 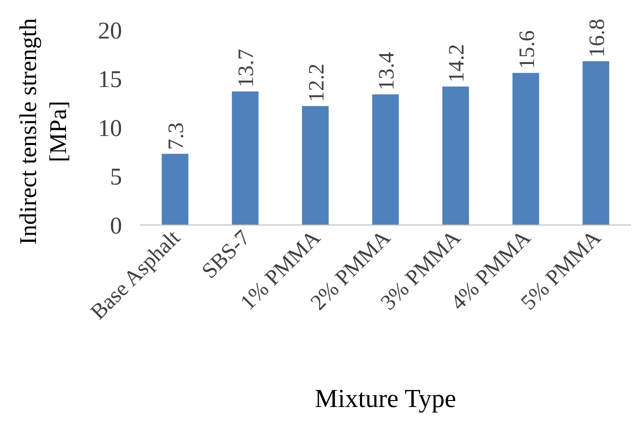 What do you see at coordinates (456, 63) in the screenshot?
I see `data-label: 14.2` at bounding box center [456, 63].